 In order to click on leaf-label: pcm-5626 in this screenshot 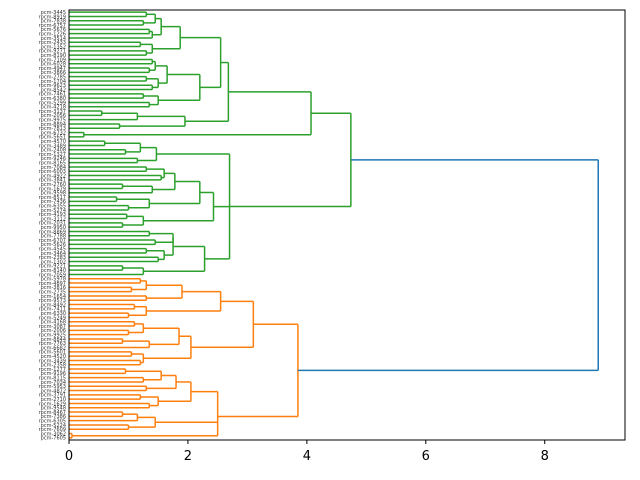, I will do `click(53, 245)`.